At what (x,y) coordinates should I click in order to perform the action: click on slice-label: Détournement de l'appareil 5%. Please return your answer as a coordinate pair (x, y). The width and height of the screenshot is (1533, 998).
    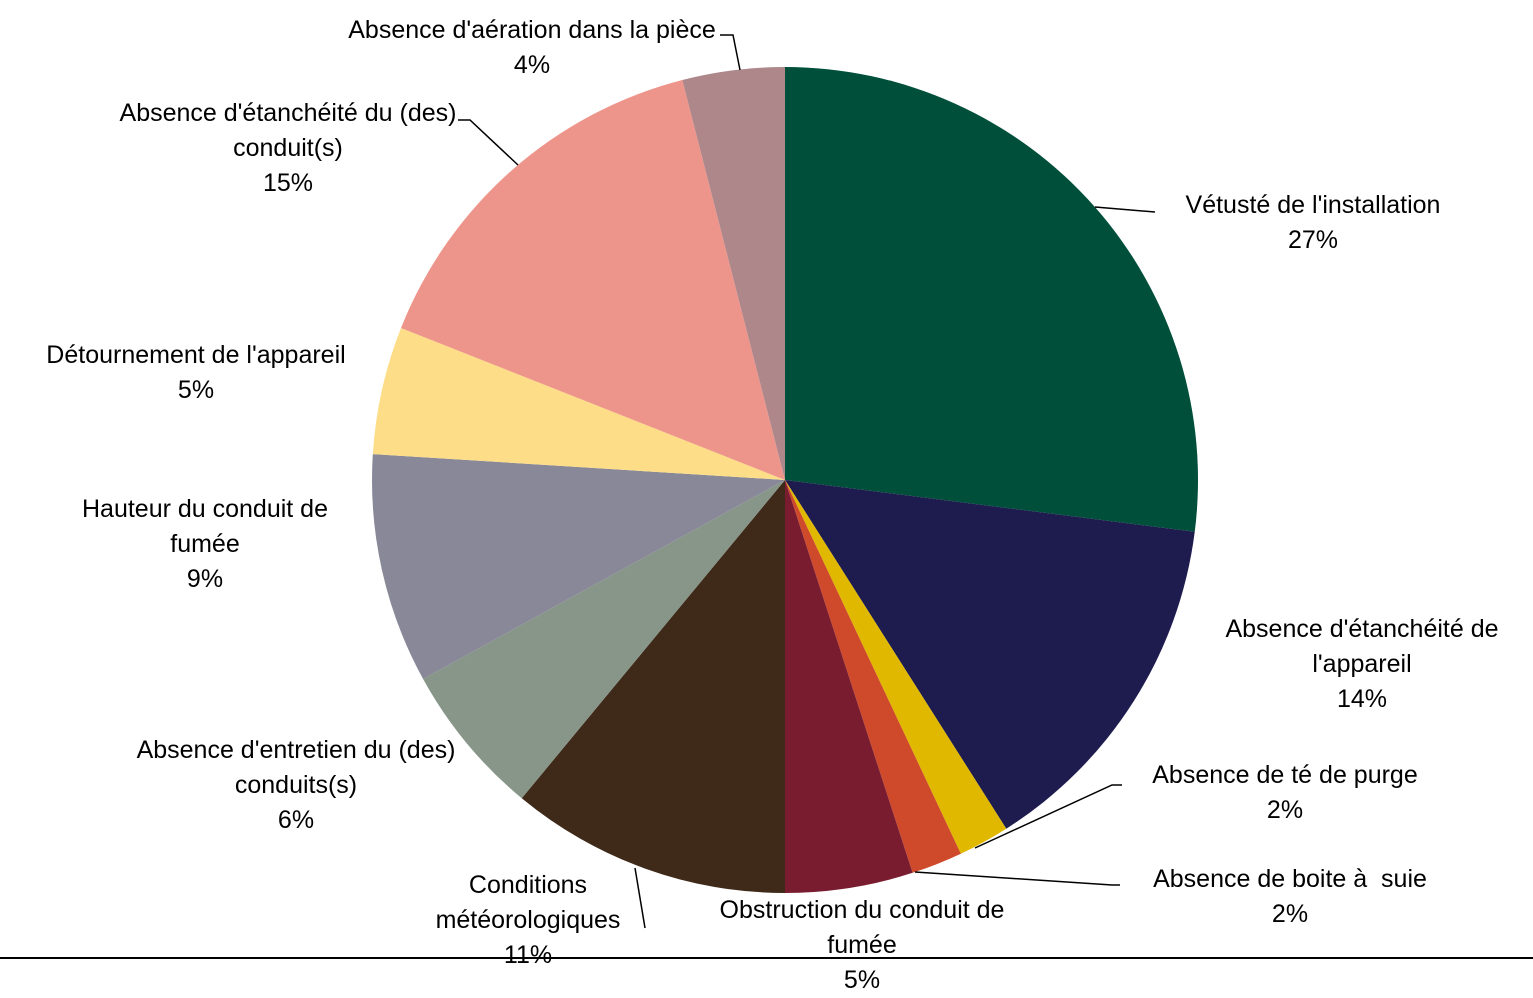
    Looking at the image, I should click on (196, 373).